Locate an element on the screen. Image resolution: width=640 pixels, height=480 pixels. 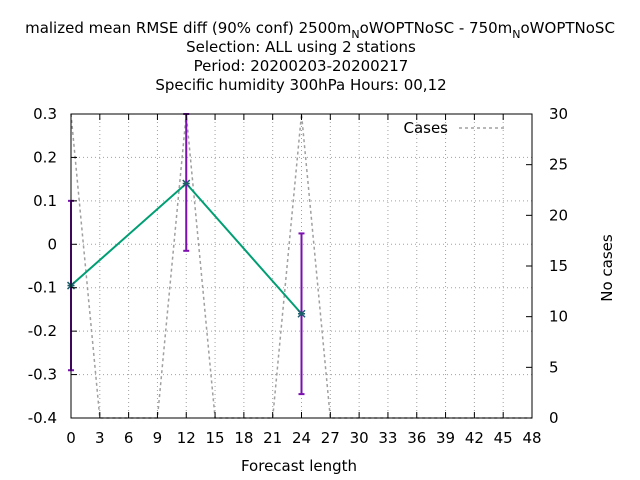
x-tick-label: 45 is located at coordinates (503, 438).